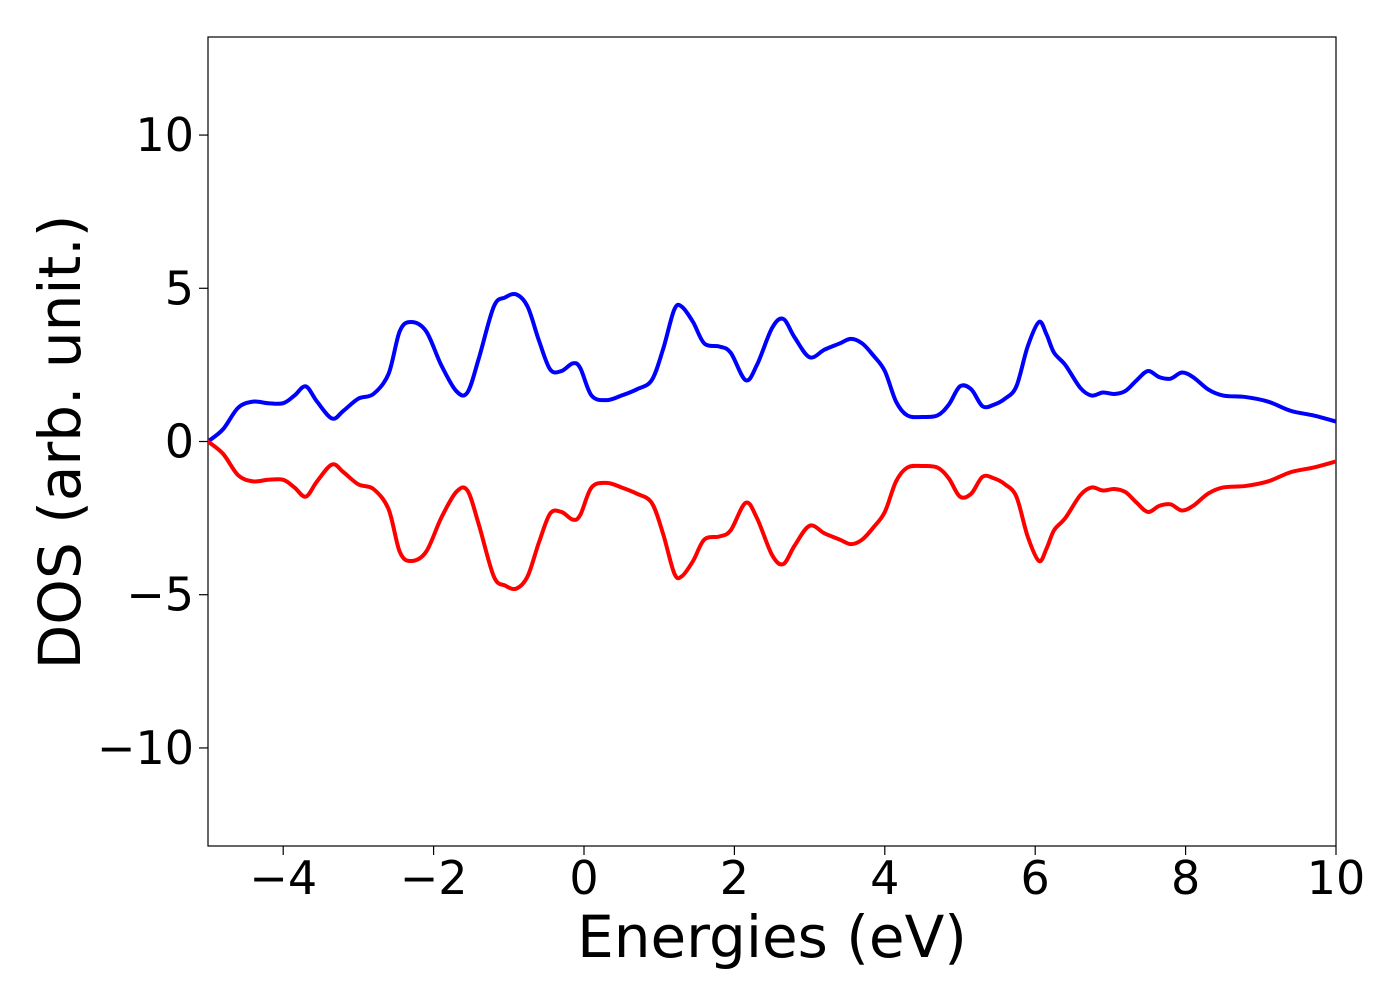 The height and width of the screenshot is (1000, 1400). Describe the element at coordinates (152, 441) in the screenshot. I see `y-axis-ticks: −10 −5 0 5 10` at that location.